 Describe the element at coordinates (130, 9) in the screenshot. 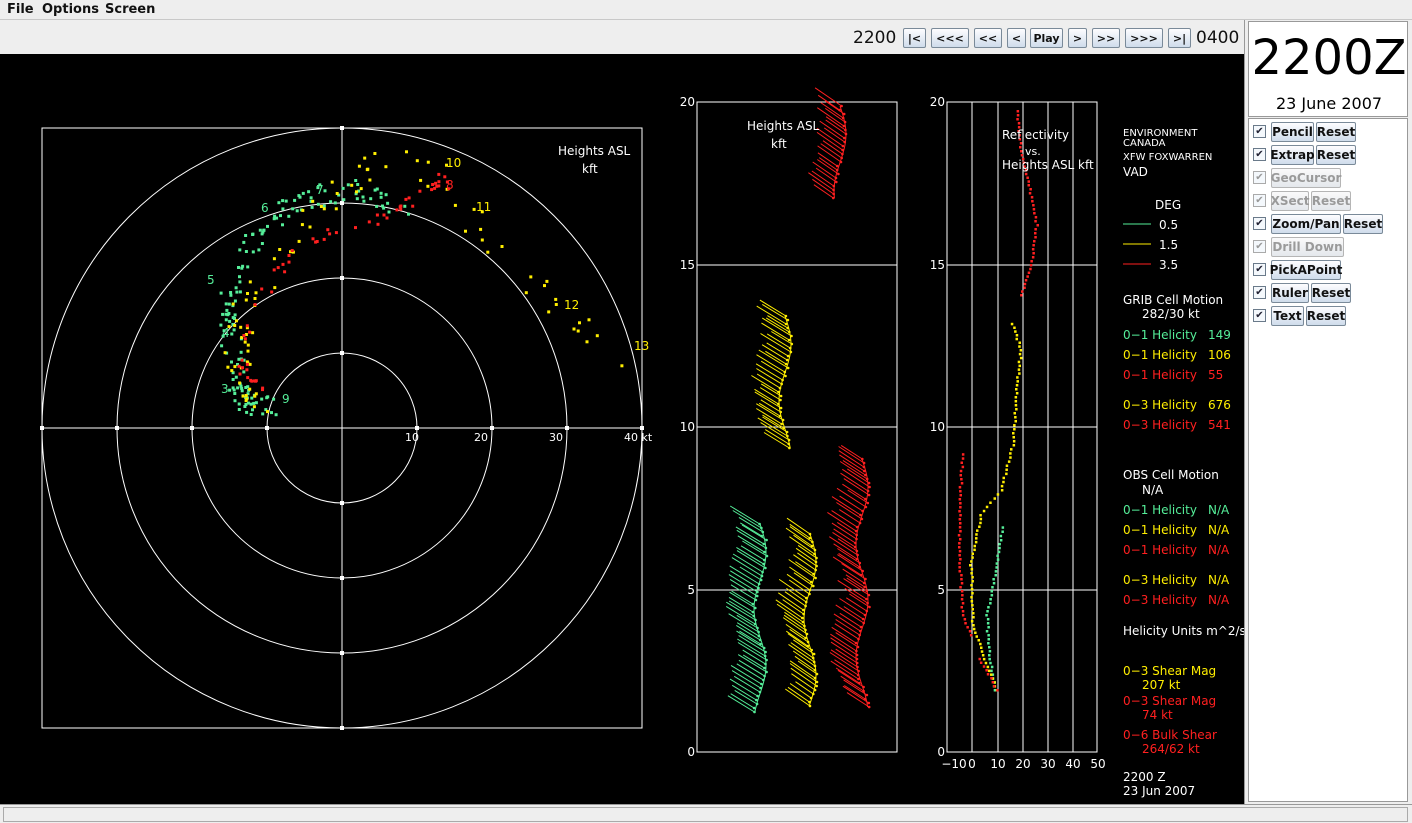

I see `menu-screen: Screen` at that location.